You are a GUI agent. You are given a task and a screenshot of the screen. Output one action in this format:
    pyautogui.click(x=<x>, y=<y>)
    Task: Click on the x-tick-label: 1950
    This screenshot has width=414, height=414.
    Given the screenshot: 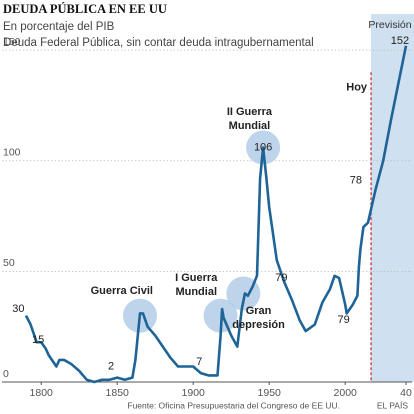 What is the action you would take?
    pyautogui.click(x=270, y=393)
    